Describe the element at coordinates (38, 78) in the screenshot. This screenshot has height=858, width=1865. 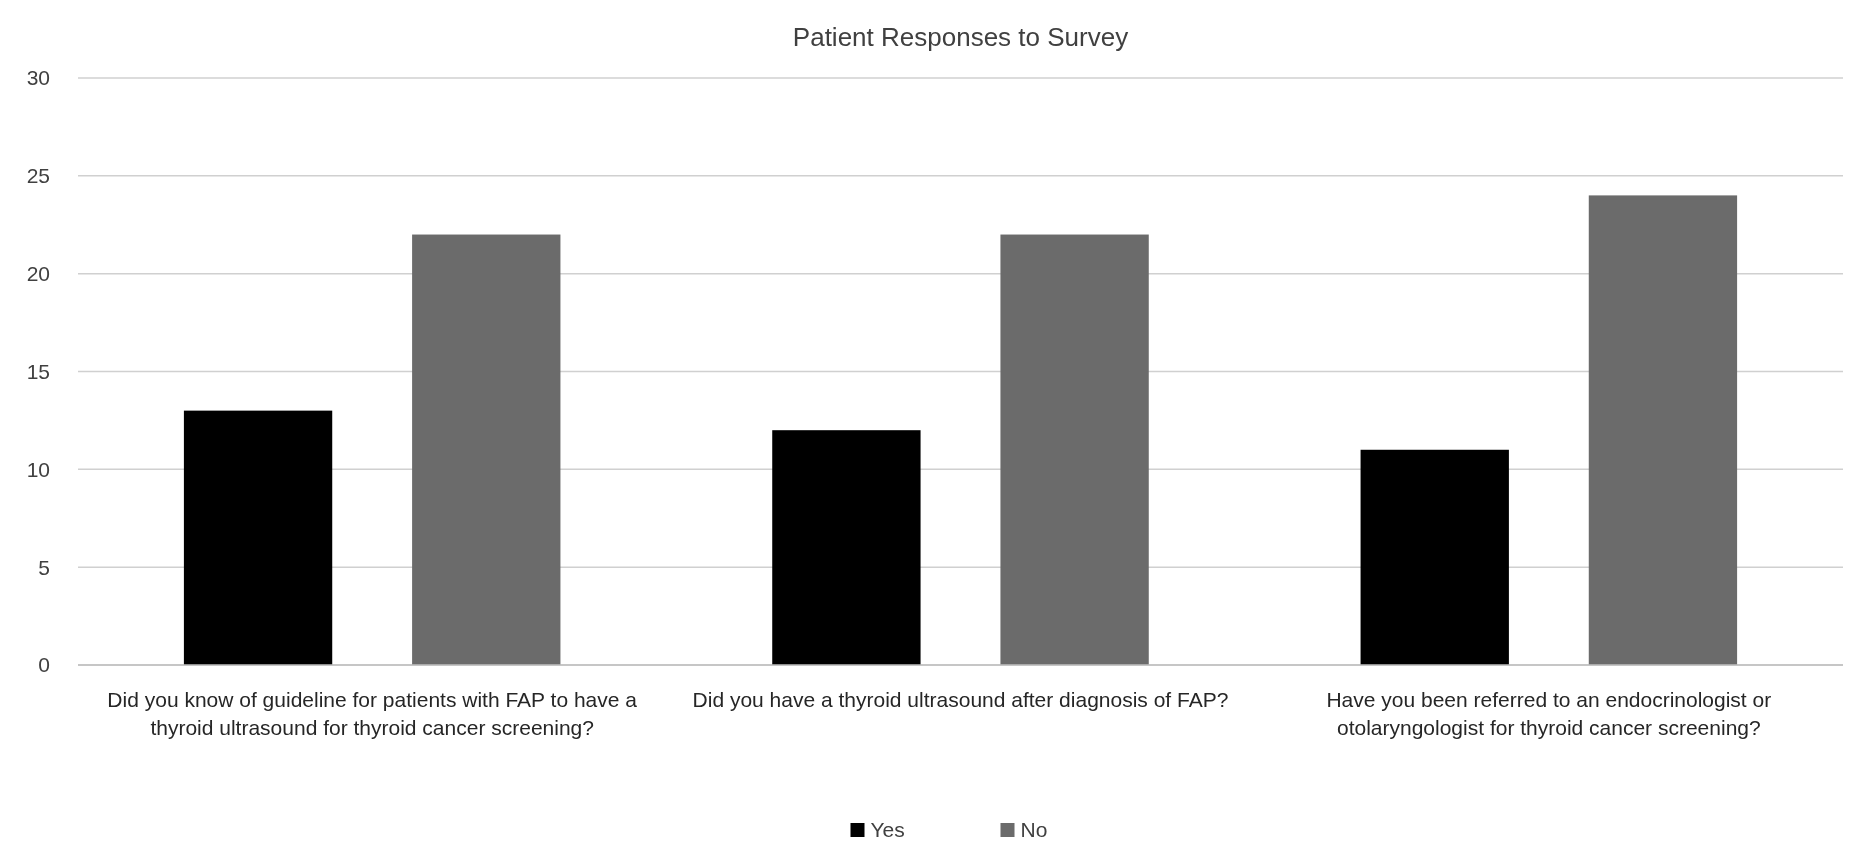
I see `y-tick-label: 30` at that location.